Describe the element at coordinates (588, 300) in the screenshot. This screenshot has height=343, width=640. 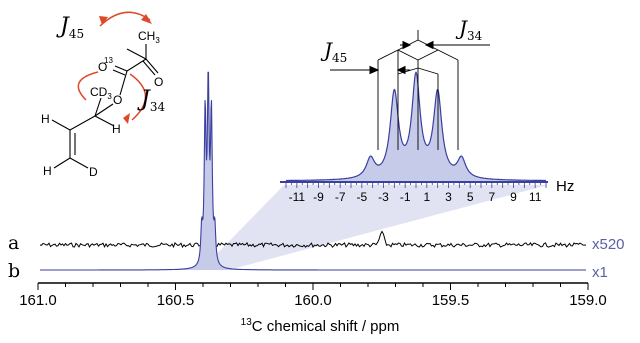
I see `x-tick-label: 159.0` at that location.